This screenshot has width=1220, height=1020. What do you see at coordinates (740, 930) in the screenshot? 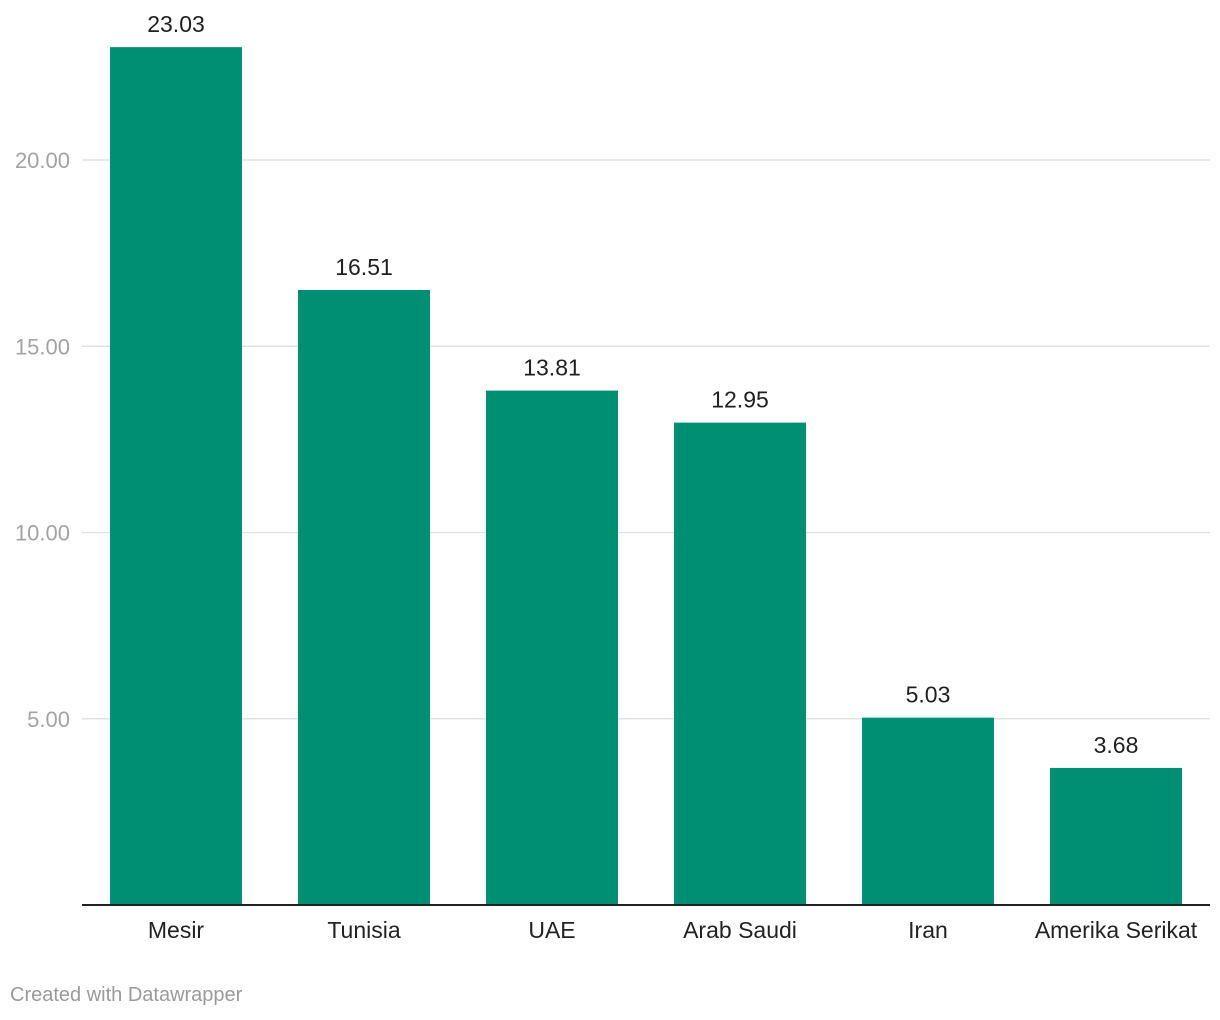
I see `x-tick-label: Arab Saudi` at bounding box center [740, 930].